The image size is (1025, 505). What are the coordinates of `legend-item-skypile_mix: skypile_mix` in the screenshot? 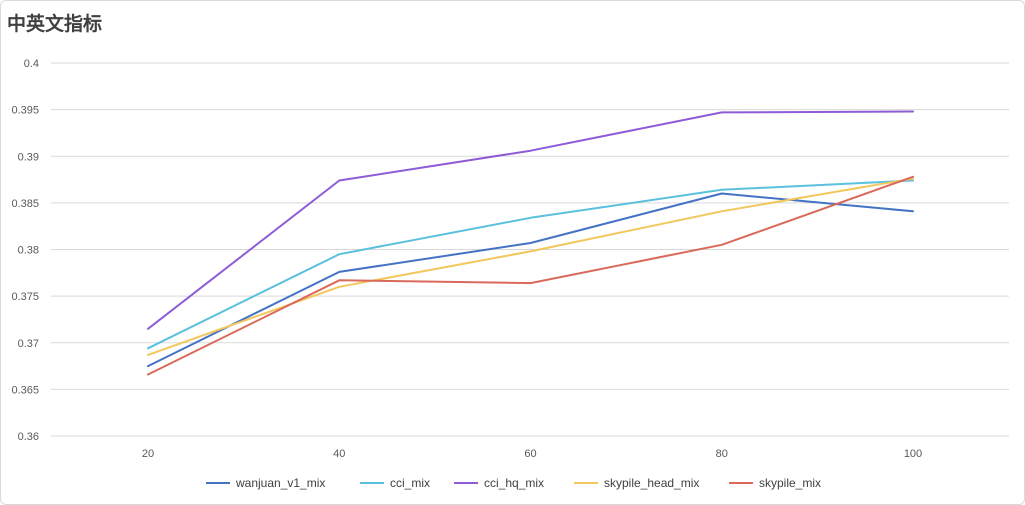 It's located at (775, 483).